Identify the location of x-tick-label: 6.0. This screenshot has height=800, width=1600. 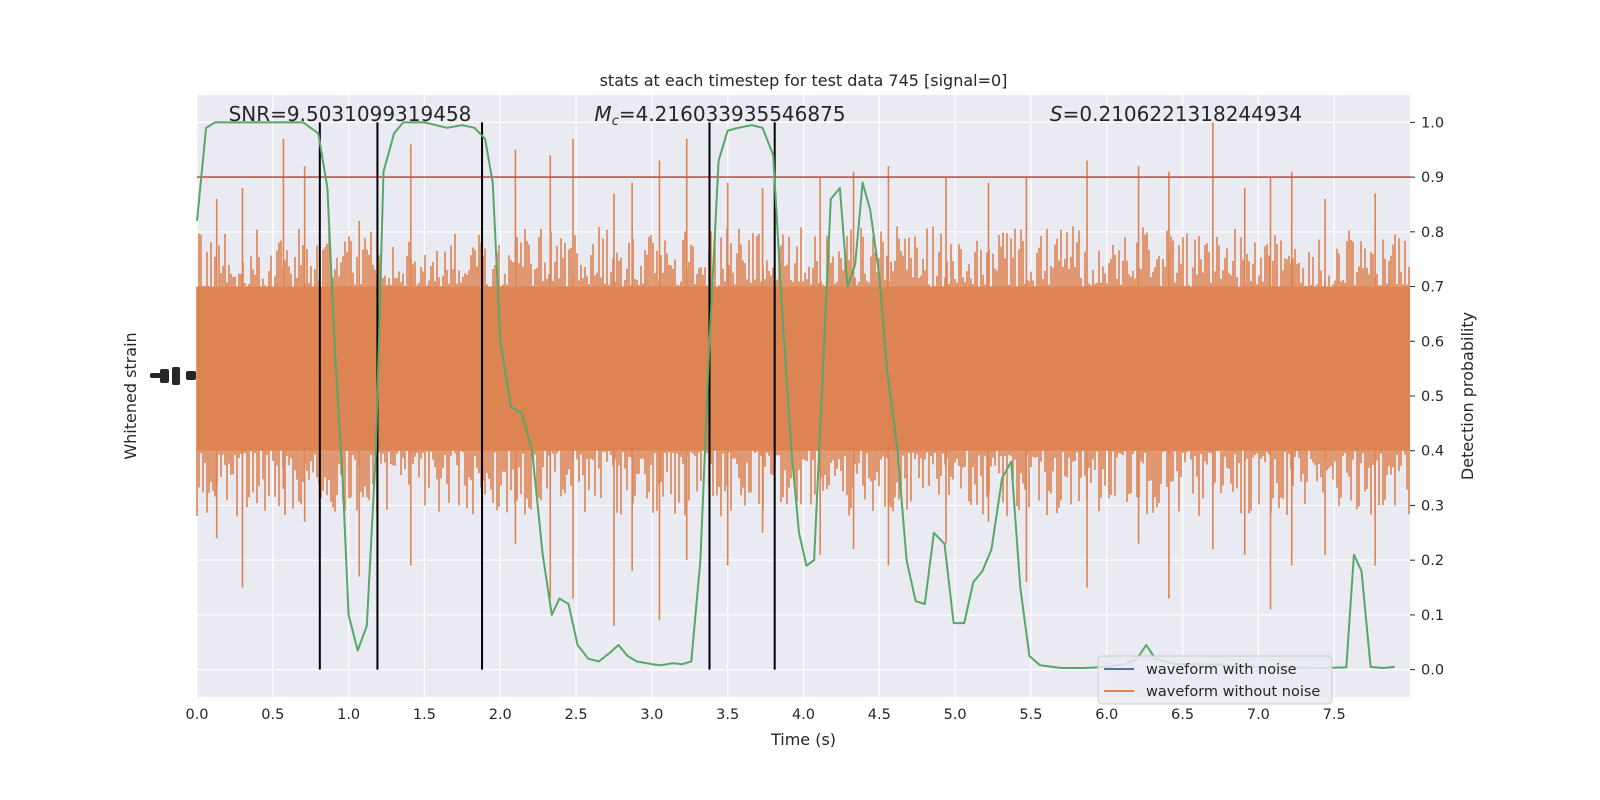
(1106, 715).